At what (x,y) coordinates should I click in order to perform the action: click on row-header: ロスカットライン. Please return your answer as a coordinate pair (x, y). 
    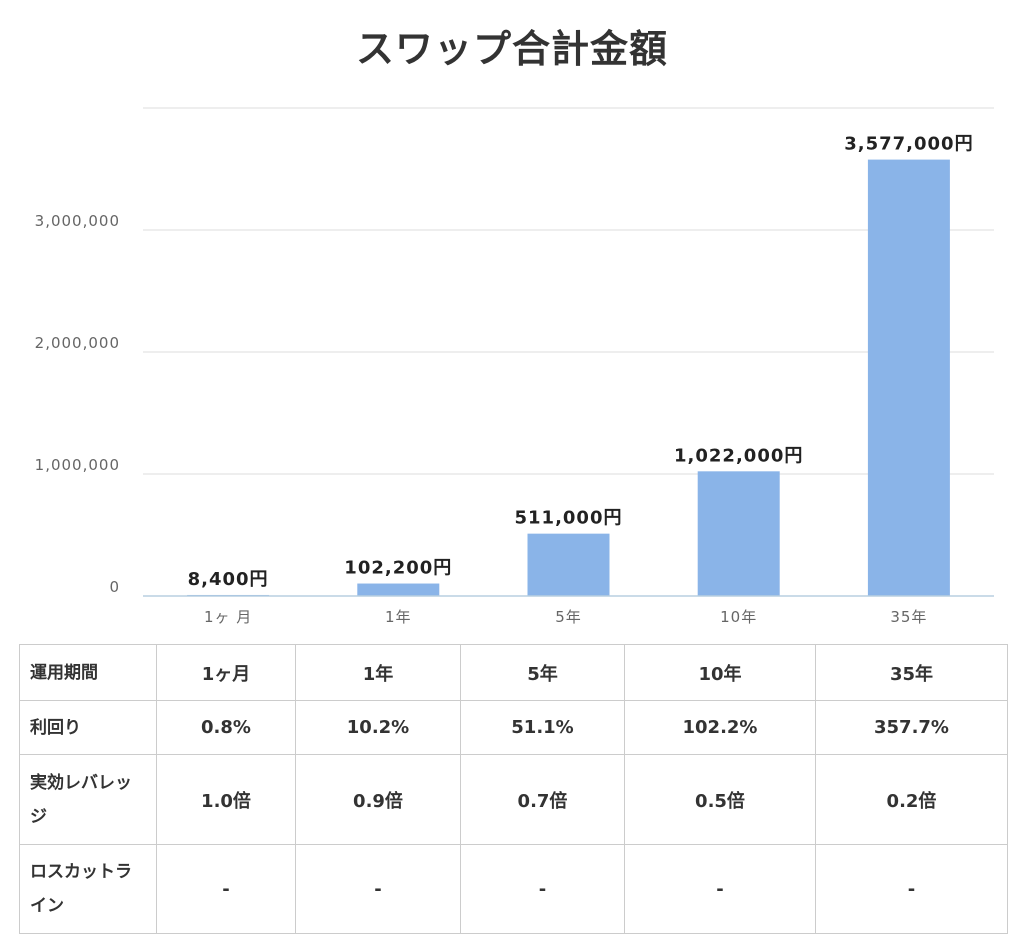
    Looking at the image, I should click on (88, 889).